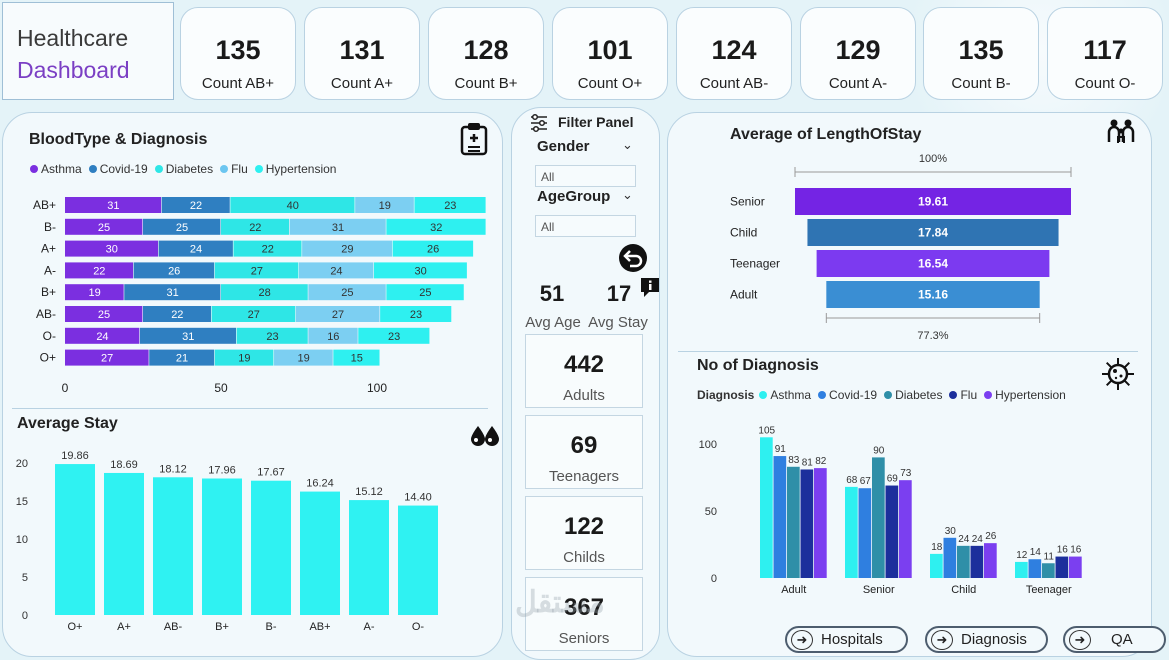  Describe the element at coordinates (932, 336) in the screenshot. I see `funnel-bottom-label: 77.3%` at that location.